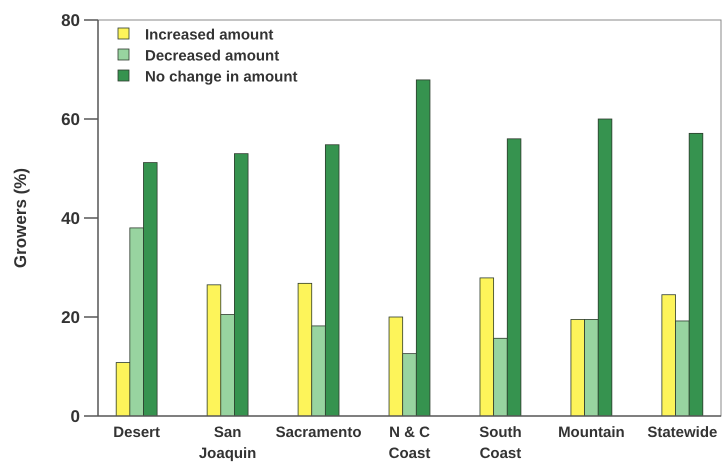 The image size is (728, 466). What do you see at coordinates (212, 55) in the screenshot?
I see `legend-label: Decreased amount` at bounding box center [212, 55].